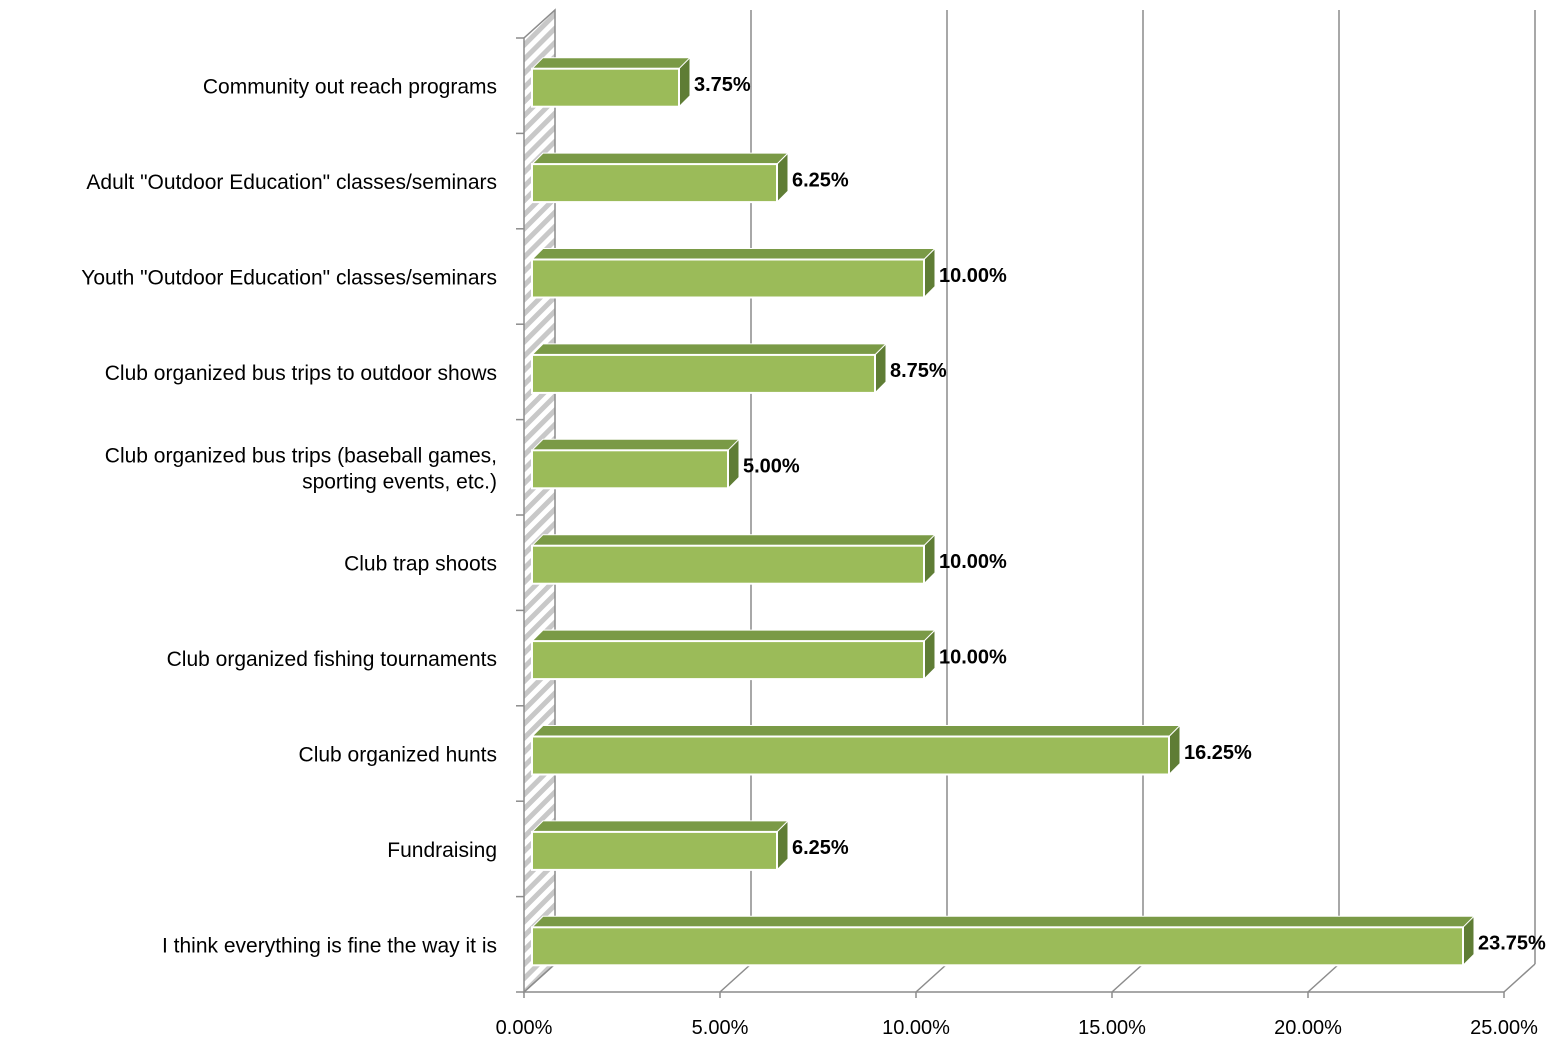 The height and width of the screenshot is (1042, 1568). Describe the element at coordinates (442, 849) in the screenshot. I see `category-label: Fundraising` at that location.